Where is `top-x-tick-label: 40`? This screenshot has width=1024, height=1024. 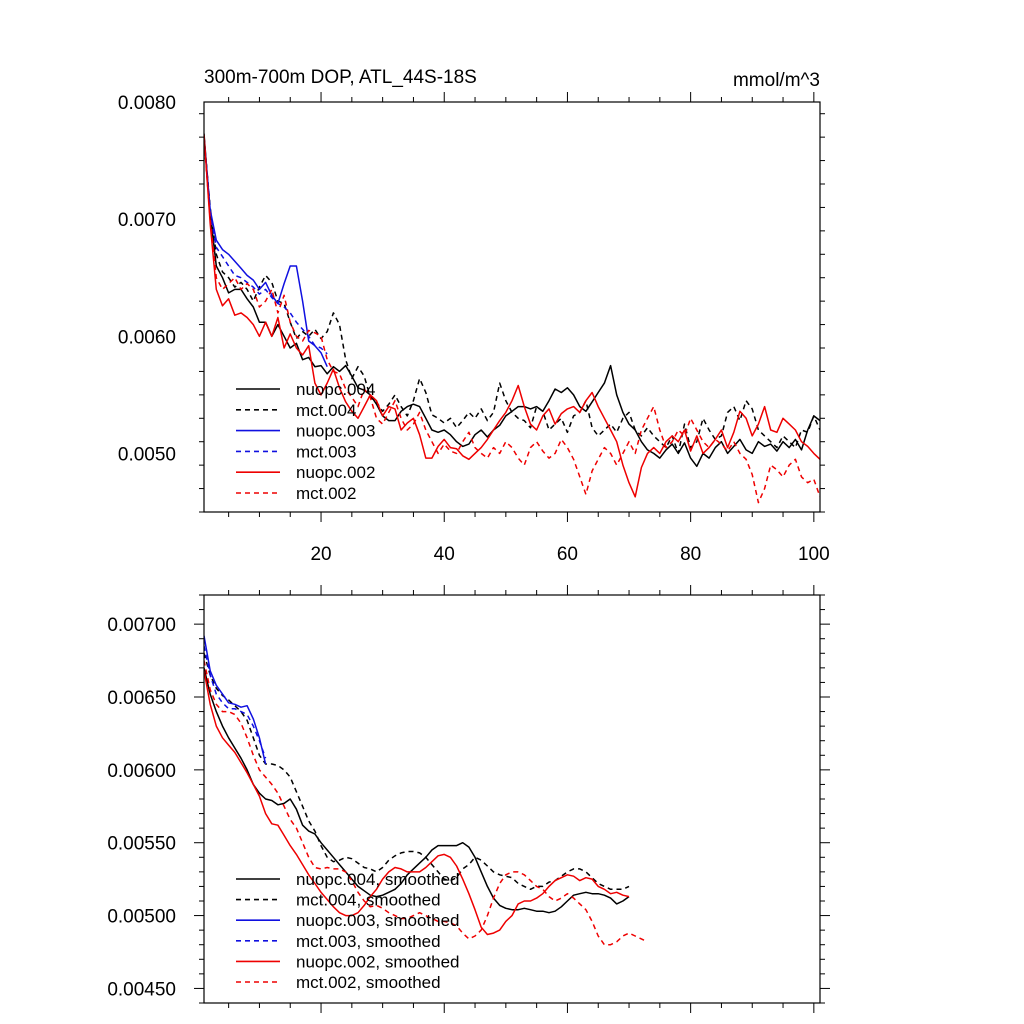
top-x-tick-label: 40 is located at coordinates (444, 554).